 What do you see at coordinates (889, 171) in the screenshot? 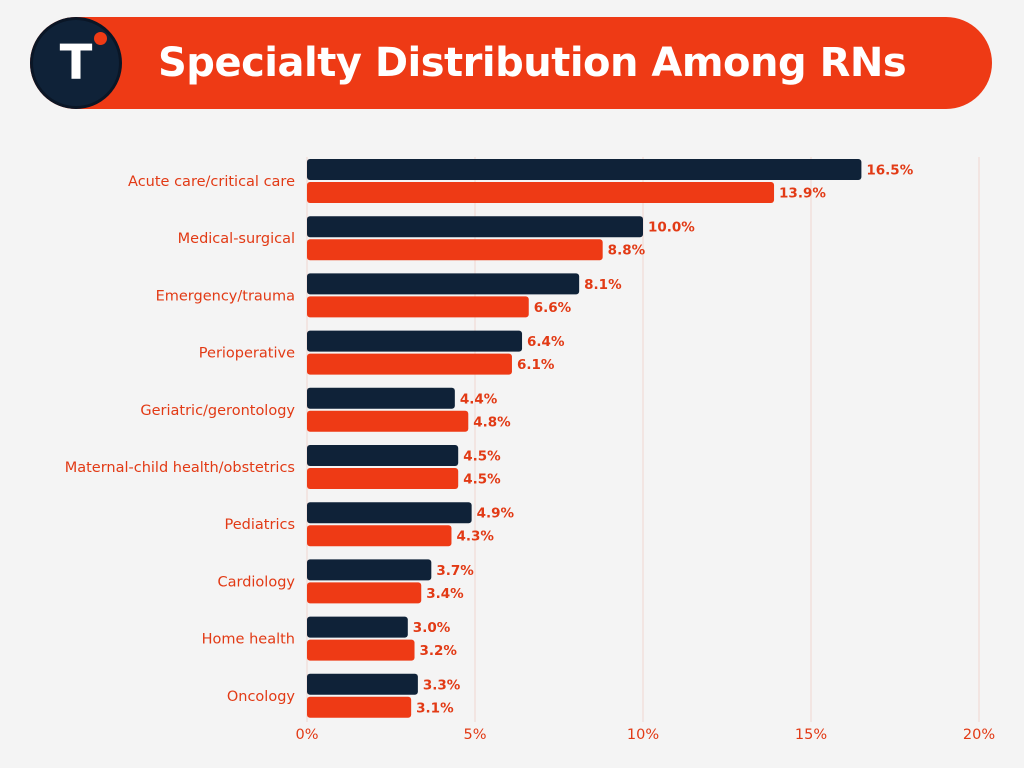
I see `value-label: 16.5%` at bounding box center [889, 171].